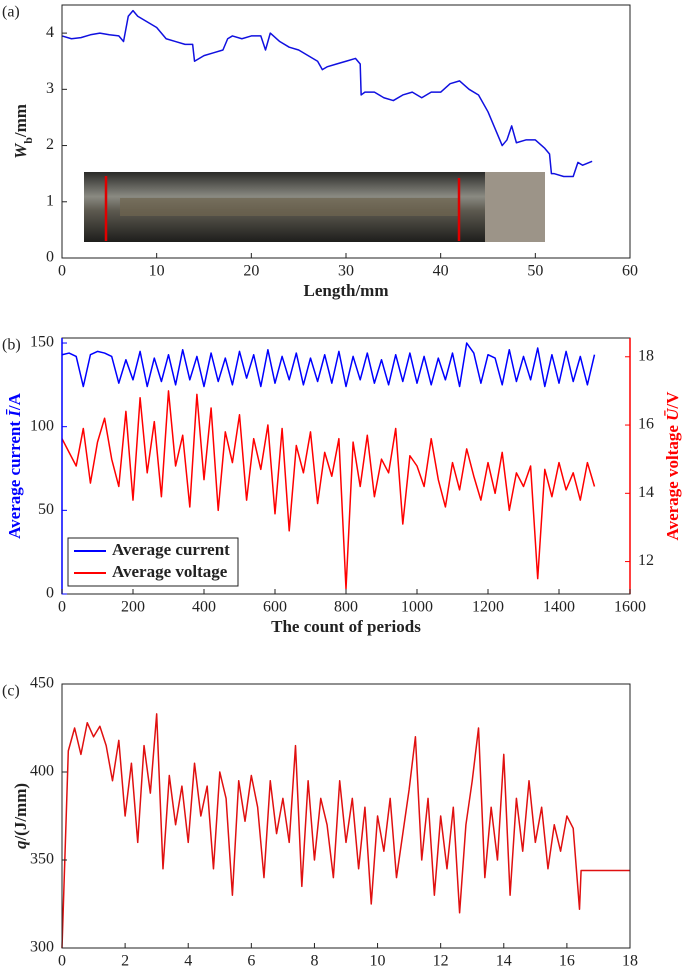 This screenshot has height=967, width=685. Describe the element at coordinates (50, 200) in the screenshot. I see `y-tick-label: 1` at that location.